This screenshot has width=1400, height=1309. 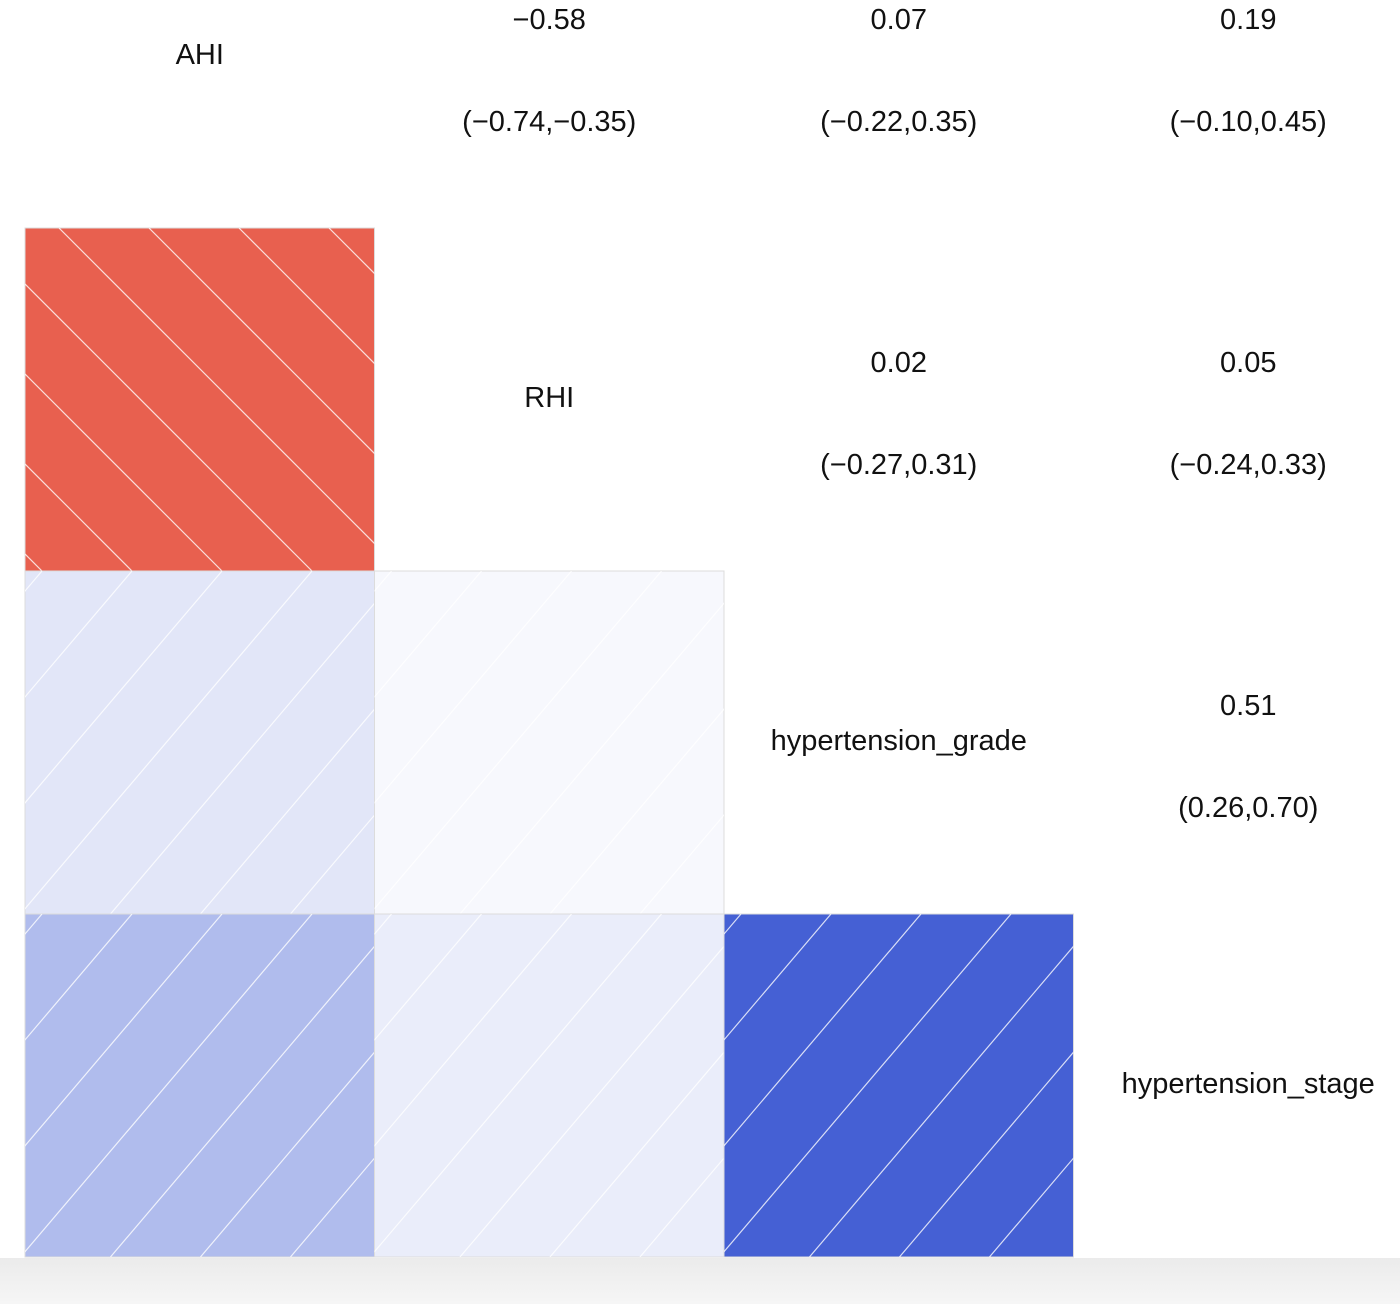 I want to click on bottom-bar, so click(x=700, y=1281).